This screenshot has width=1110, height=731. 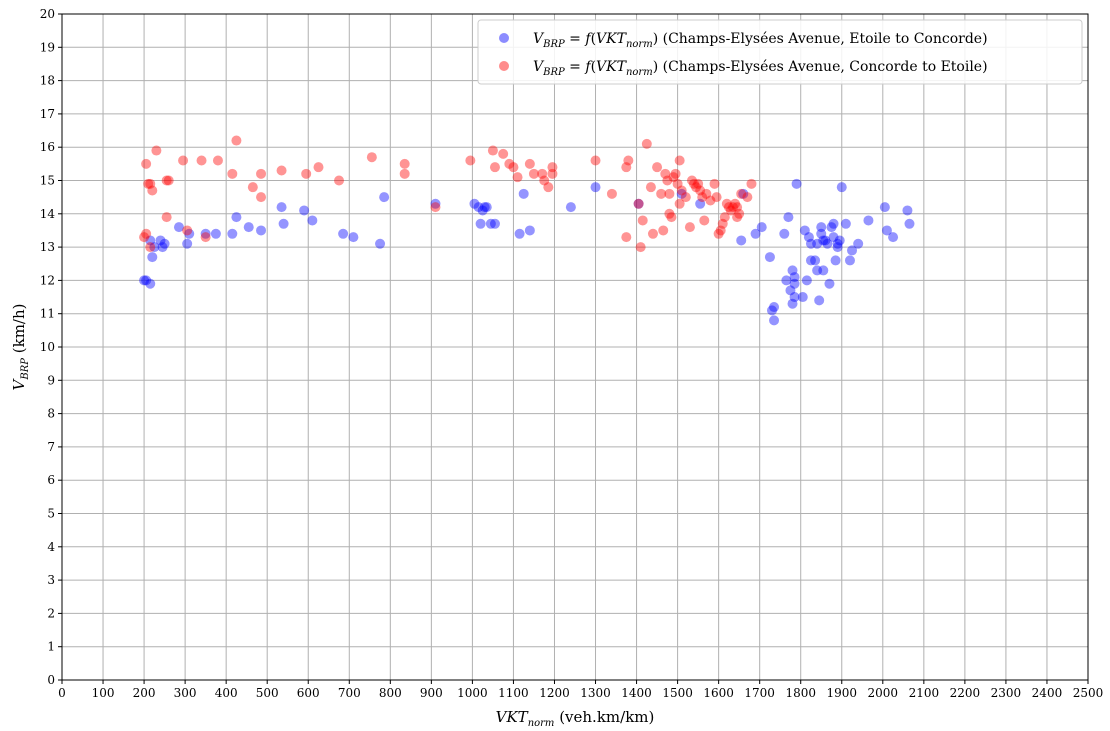 What do you see at coordinates (575, 718) in the screenshot?
I see `x-axis-label: VKTnorm (veh.km/km)` at bounding box center [575, 718].